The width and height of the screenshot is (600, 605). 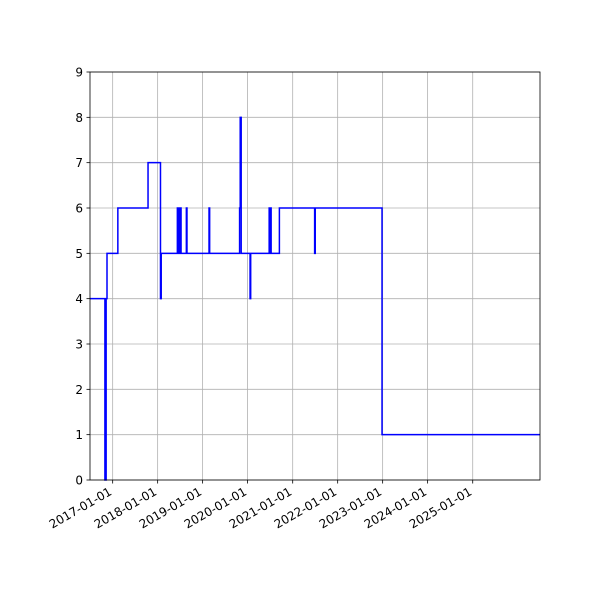 I want to click on y-tick-label: 0, so click(x=79, y=481).